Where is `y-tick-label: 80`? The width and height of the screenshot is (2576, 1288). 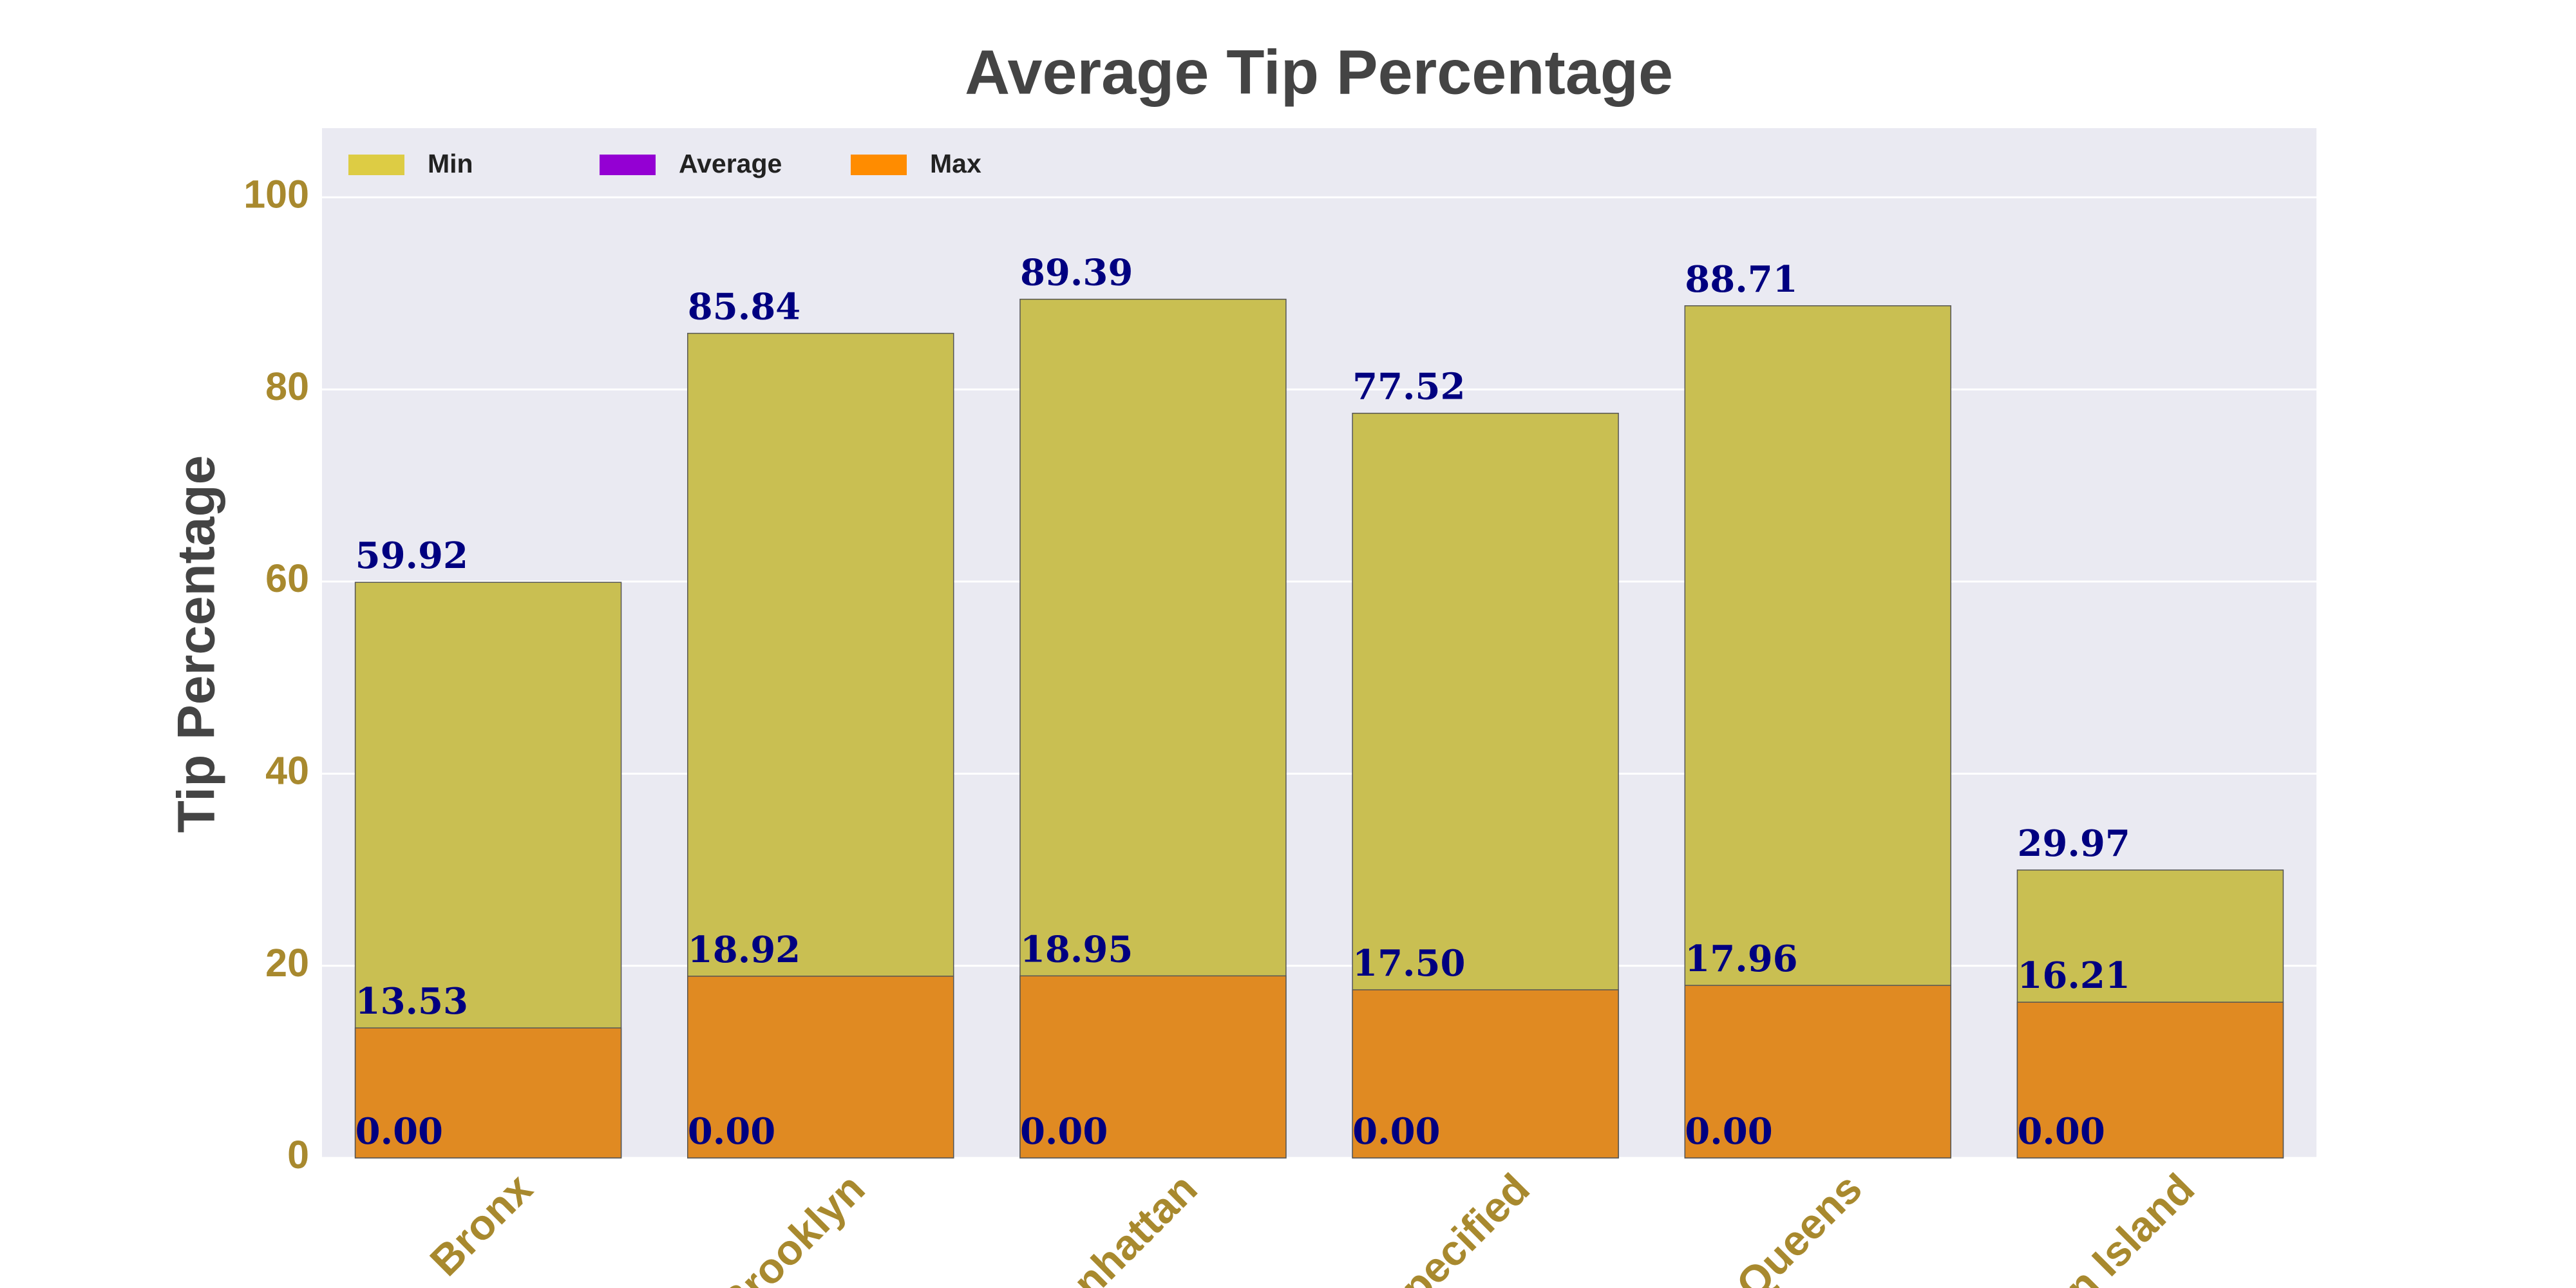 y-tick-label: 80 is located at coordinates (287, 386).